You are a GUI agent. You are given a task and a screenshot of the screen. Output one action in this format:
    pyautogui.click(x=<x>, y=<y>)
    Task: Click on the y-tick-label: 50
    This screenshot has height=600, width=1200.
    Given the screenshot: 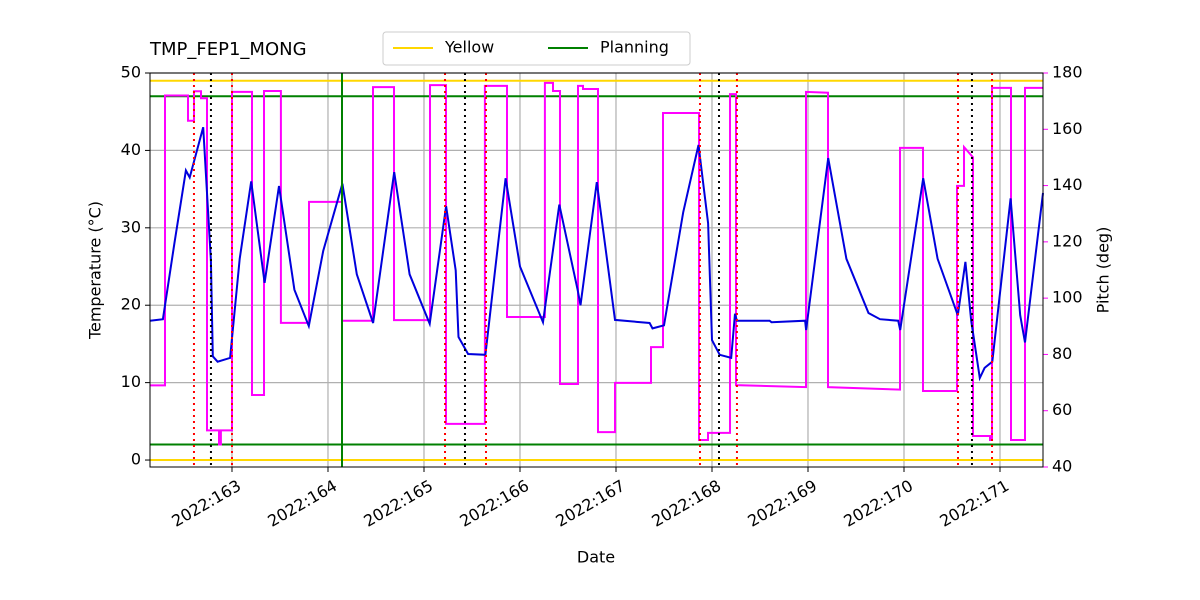 What is the action you would take?
    pyautogui.click(x=131, y=72)
    